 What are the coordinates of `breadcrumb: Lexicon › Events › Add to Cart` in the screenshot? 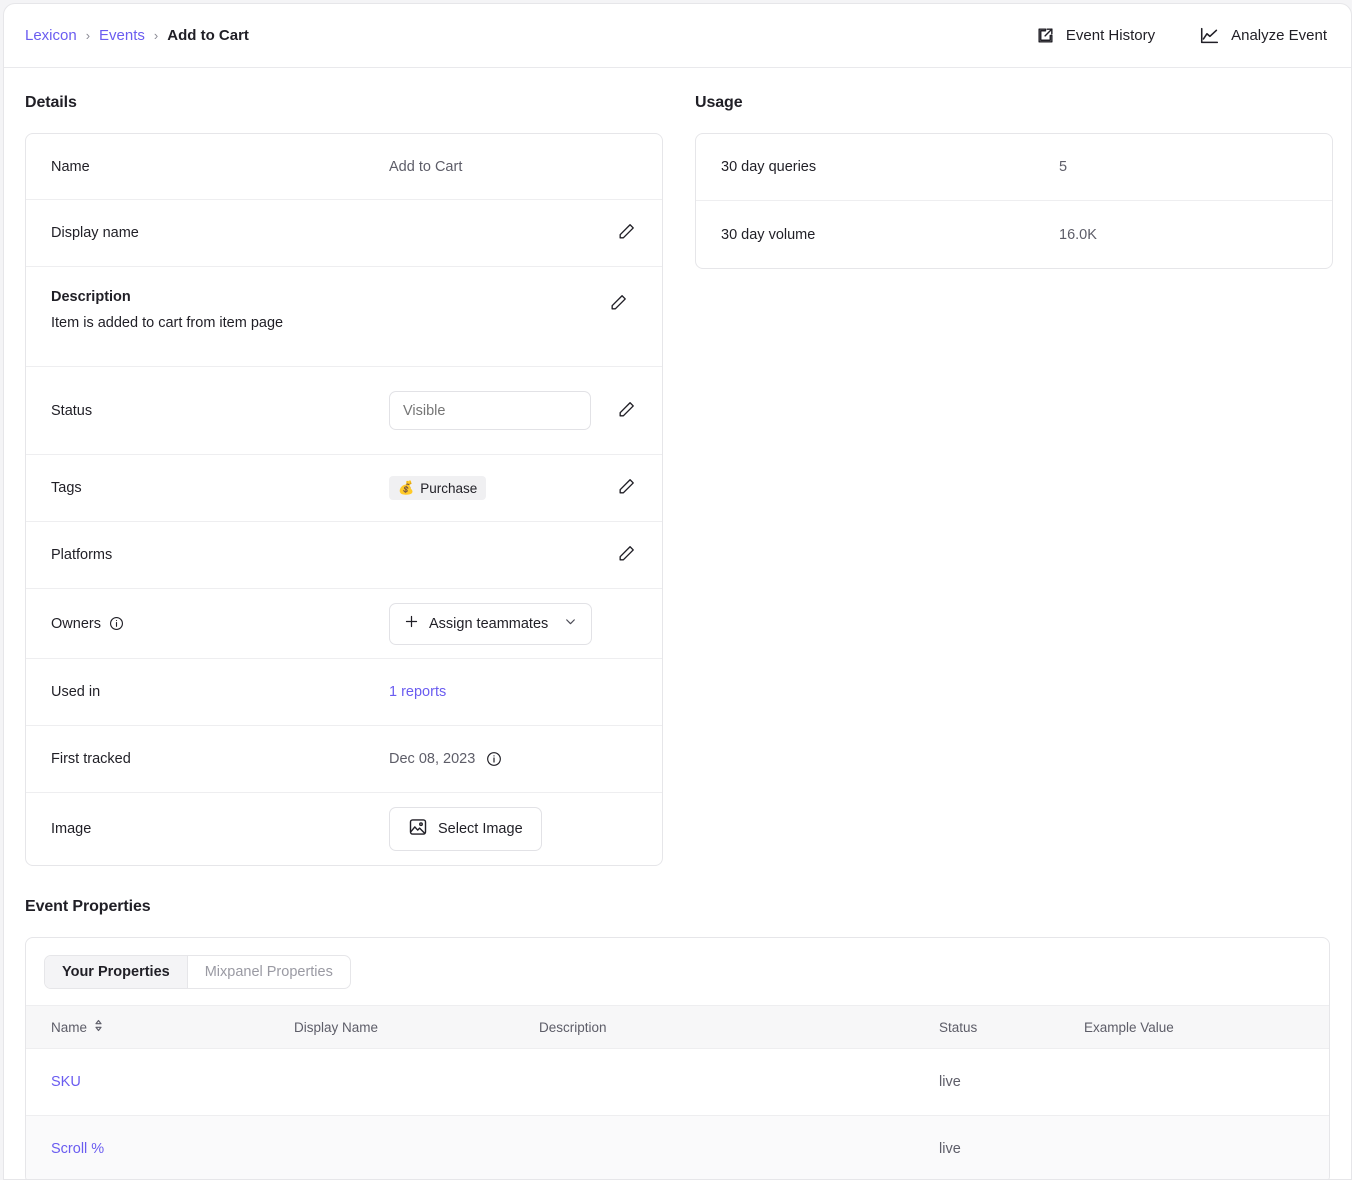 It's located at (137, 35).